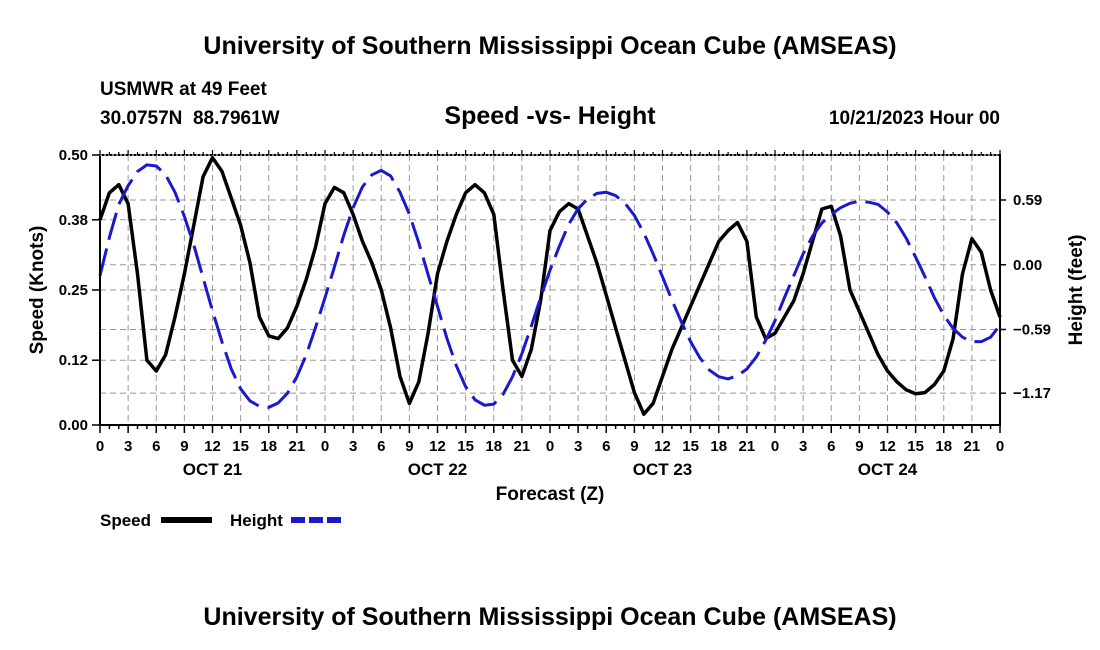  What do you see at coordinates (37, 290) in the screenshot?
I see `y-axis-label: Speed (Knots)` at bounding box center [37, 290].